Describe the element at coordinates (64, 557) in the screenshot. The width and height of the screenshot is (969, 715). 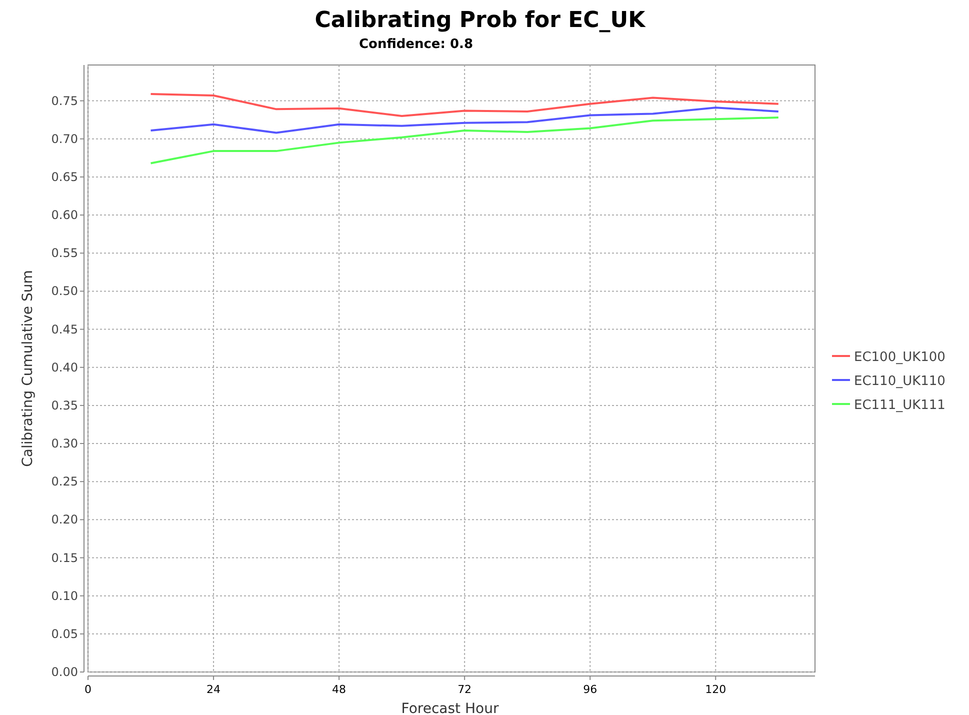
I see `y-tick-label: 0.15` at that location.